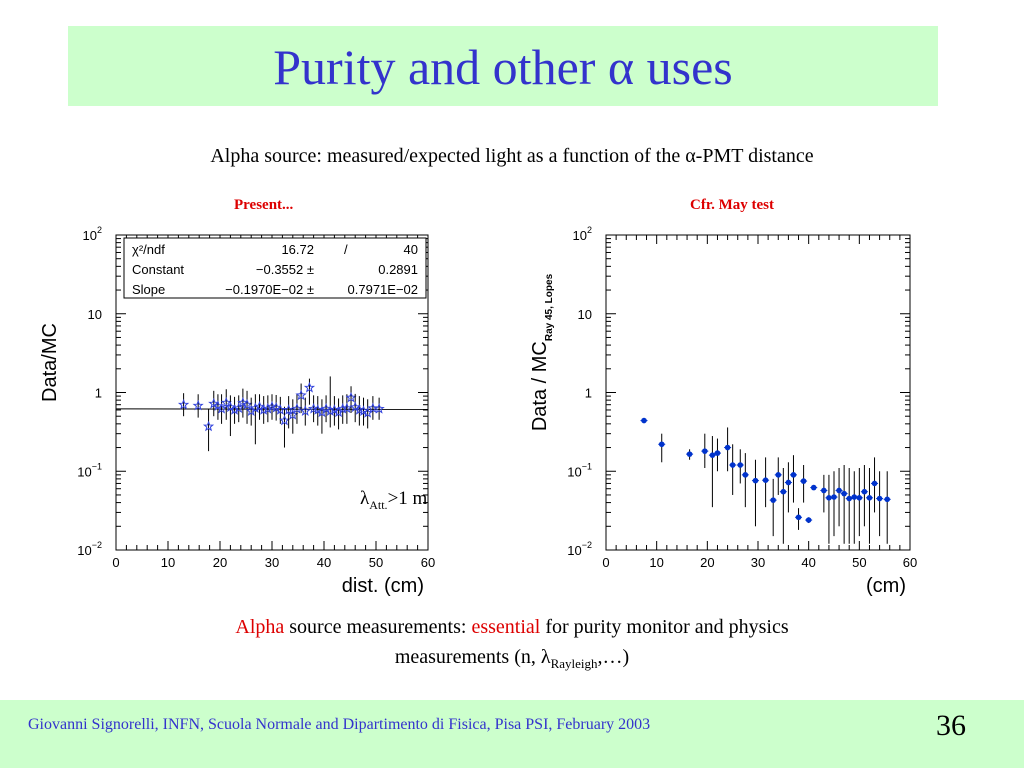 Image resolution: width=1024 pixels, height=768 pixels. I want to click on x-tick-label: 50, so click(376, 562).